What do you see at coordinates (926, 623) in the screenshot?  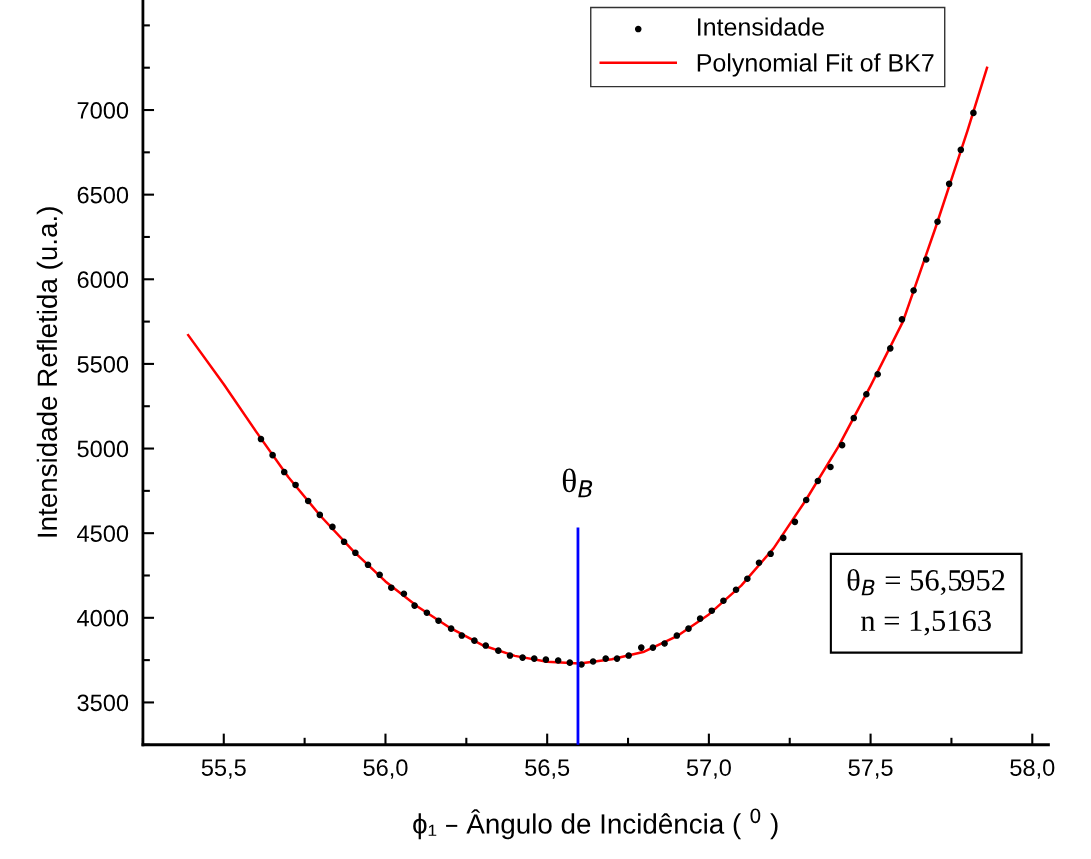 I see `annotation: n = 1,5163` at bounding box center [926, 623].